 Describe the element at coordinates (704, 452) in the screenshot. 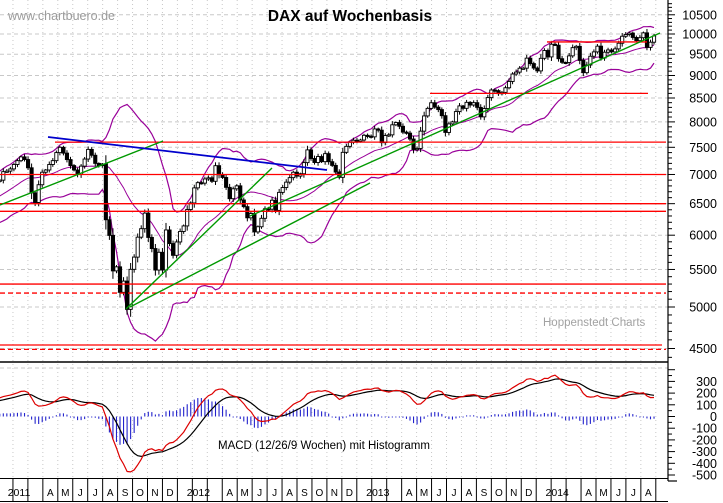

I see `svg-text: -300` at that location.